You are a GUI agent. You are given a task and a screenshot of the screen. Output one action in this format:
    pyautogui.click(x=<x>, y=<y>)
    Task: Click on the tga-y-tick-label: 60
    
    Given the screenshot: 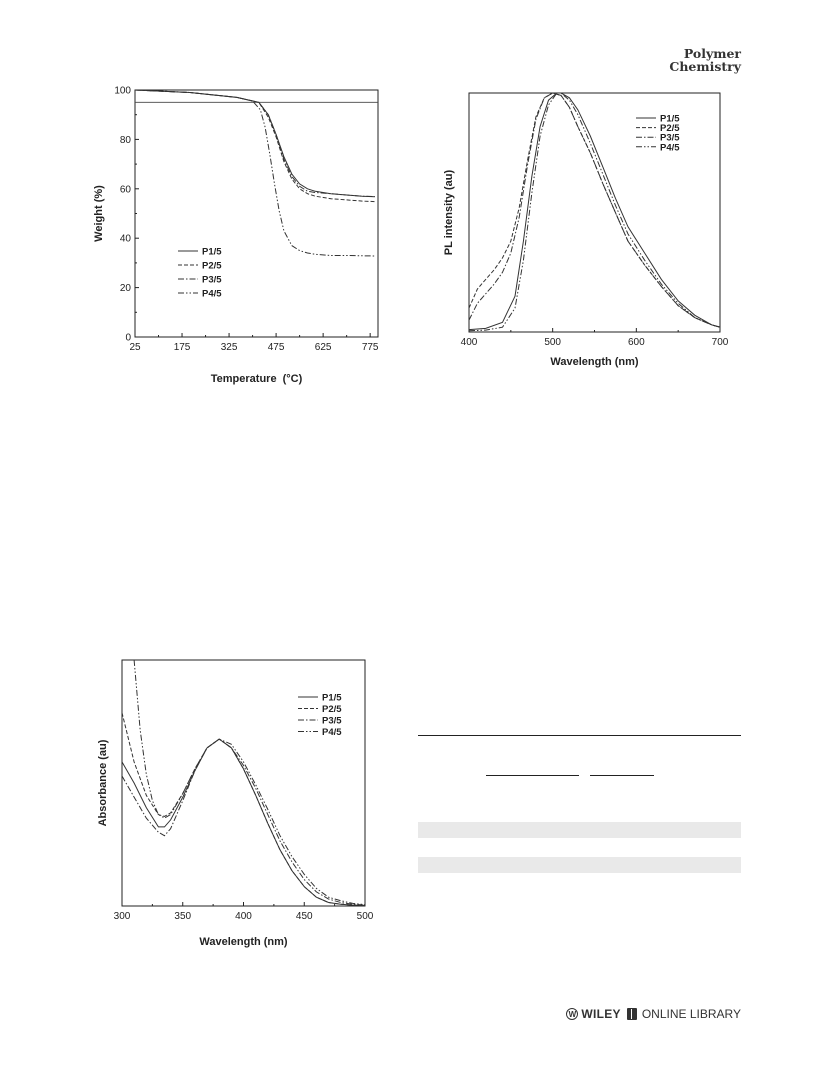 What is the action you would take?
    pyautogui.click(x=126, y=189)
    